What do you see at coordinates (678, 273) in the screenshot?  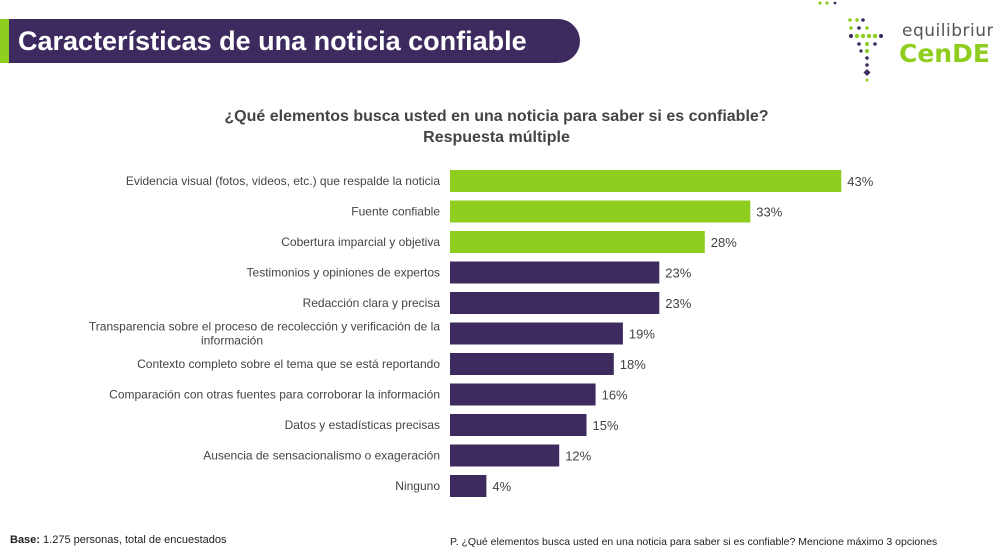 I see `value-label-4: 23%` at bounding box center [678, 273].